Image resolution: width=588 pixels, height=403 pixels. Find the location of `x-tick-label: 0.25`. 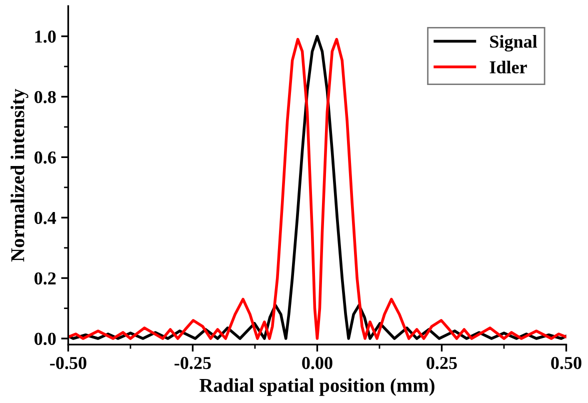

x-tick-label: 0.25 is located at coordinates (441, 363).